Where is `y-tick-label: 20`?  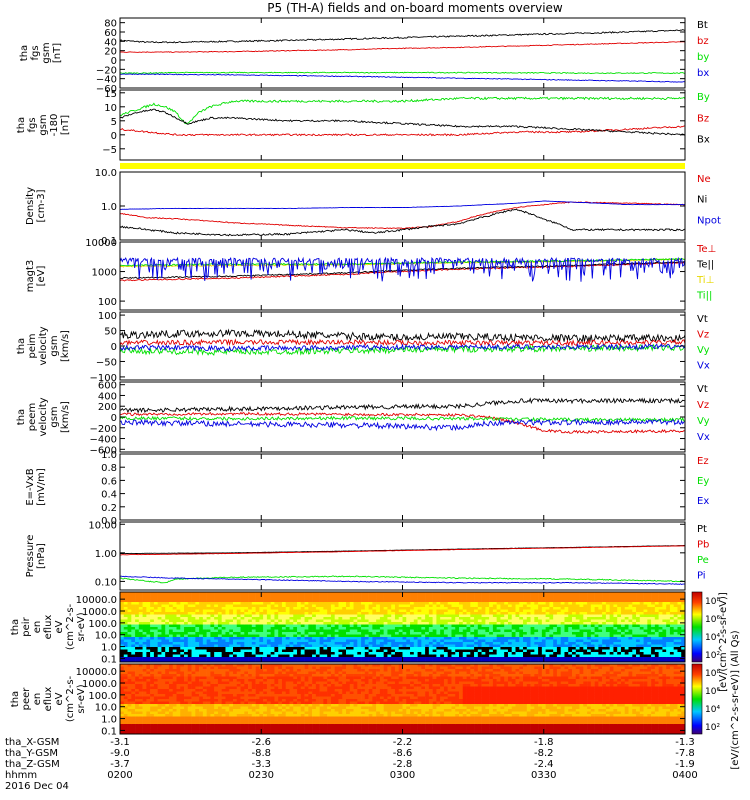
y-tick-label: 20 is located at coordinates (110, 52).